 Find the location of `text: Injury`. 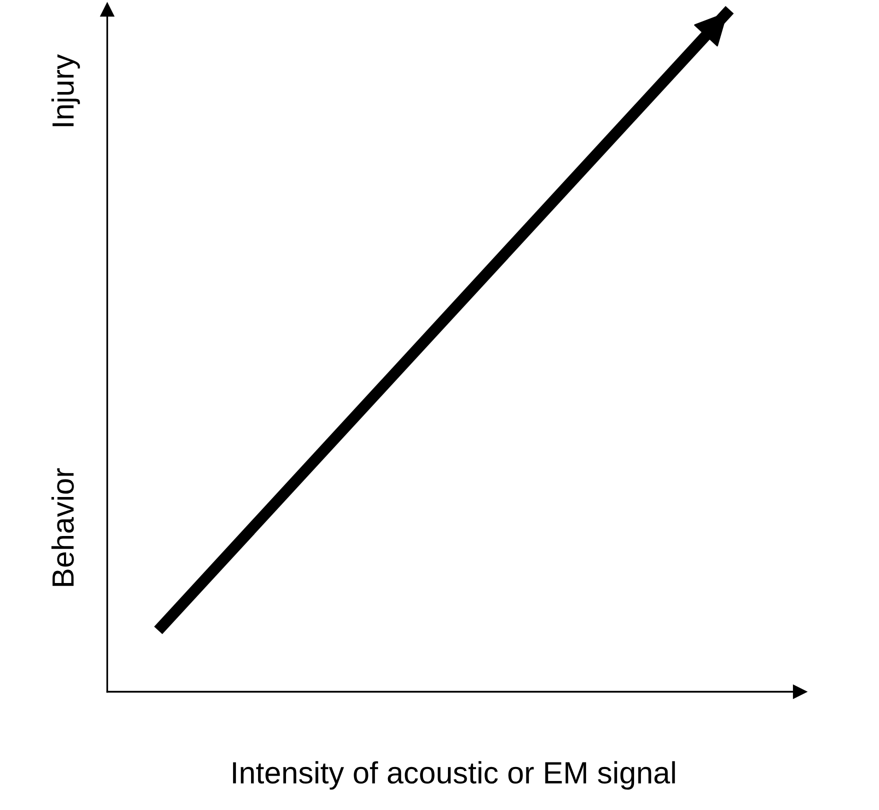

text: Injury is located at coordinates (65, 90).